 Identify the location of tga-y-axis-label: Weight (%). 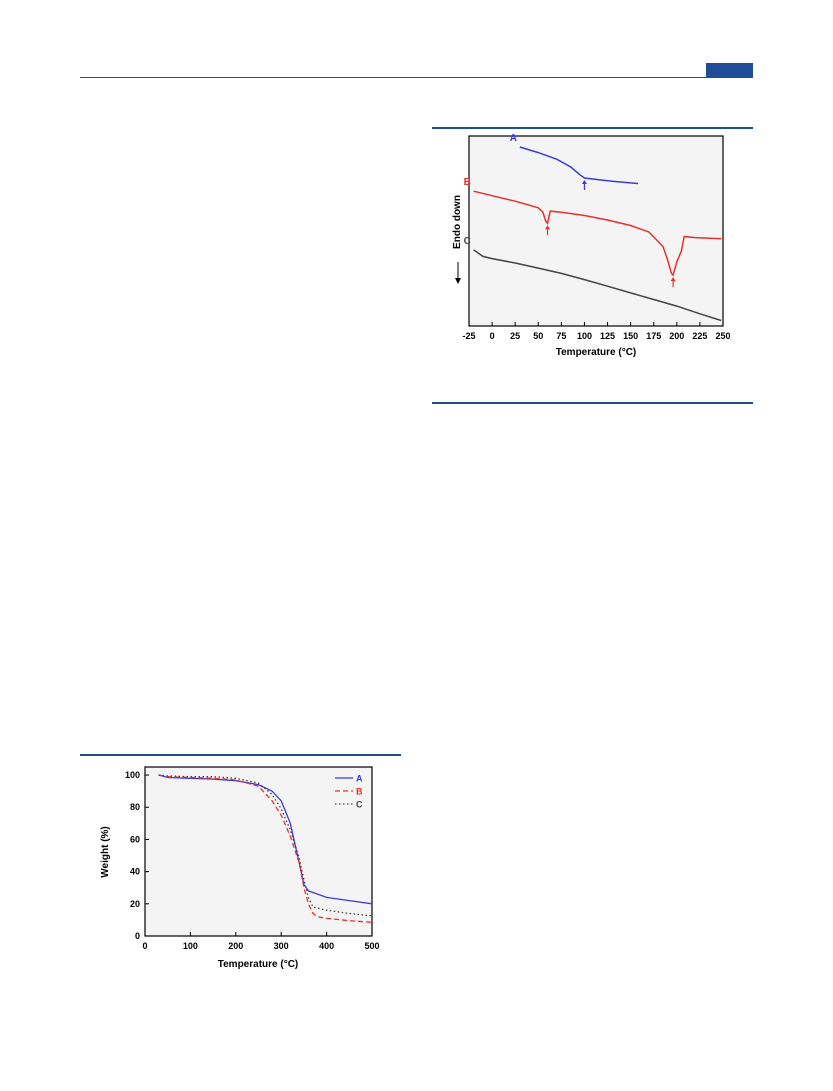
(105, 851).